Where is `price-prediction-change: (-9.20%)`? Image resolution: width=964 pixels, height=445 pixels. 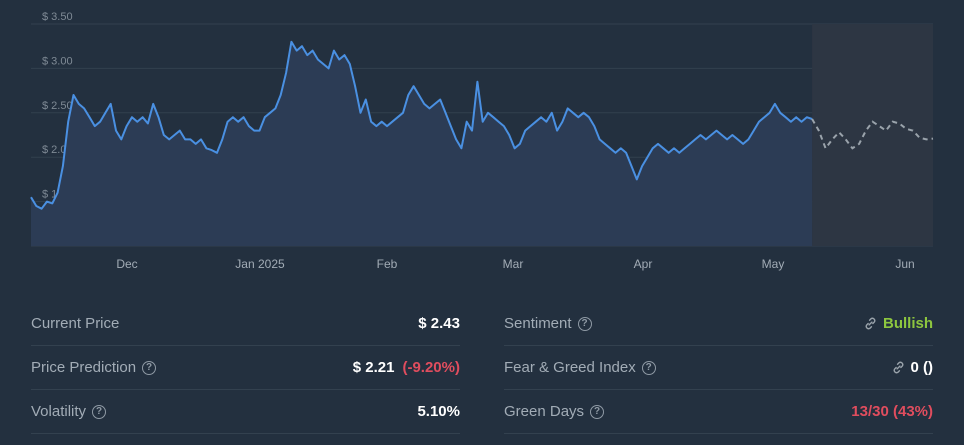 price-prediction-change: (-9.20%) is located at coordinates (431, 367).